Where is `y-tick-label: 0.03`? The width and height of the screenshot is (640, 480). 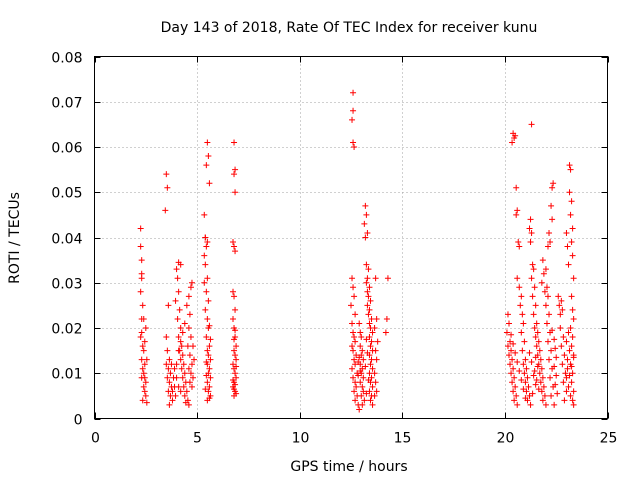
y-tick-label: 0.03 is located at coordinates (66, 285).